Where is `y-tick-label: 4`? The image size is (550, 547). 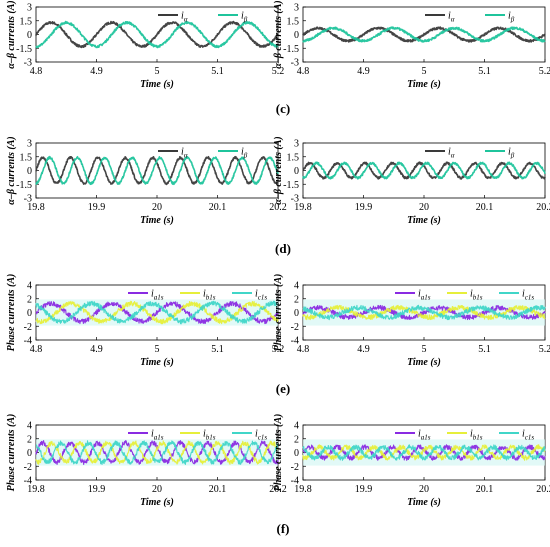 y-tick-label: 4 is located at coordinates (29, 286).